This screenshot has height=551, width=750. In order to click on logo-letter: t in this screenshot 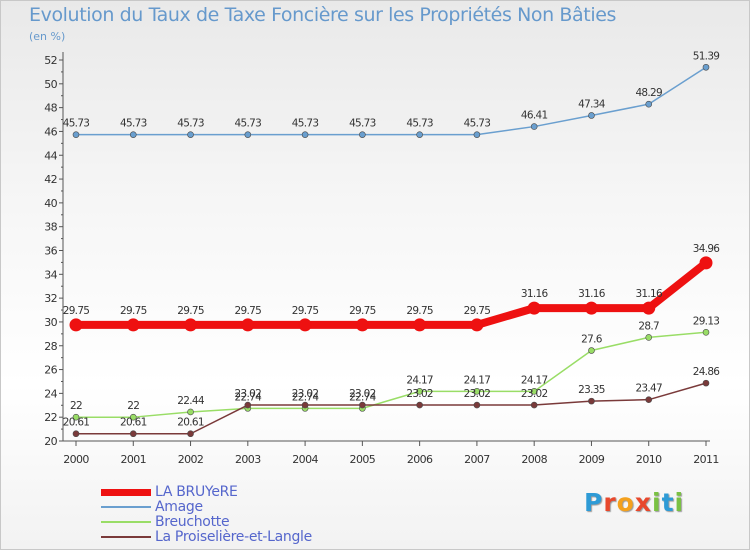, I will do `click(668, 502)`.